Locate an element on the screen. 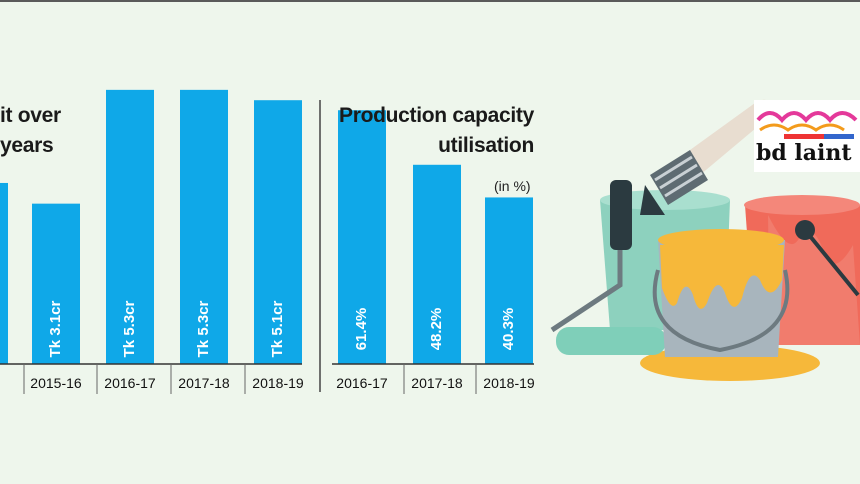  left-title-line-2: years is located at coordinates (27, 145).